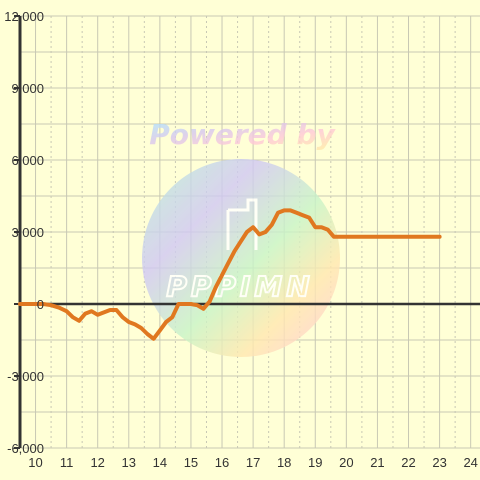 This screenshot has height=480, width=480. What do you see at coordinates (129, 462) in the screenshot?
I see `x-tick-label: 13` at bounding box center [129, 462].